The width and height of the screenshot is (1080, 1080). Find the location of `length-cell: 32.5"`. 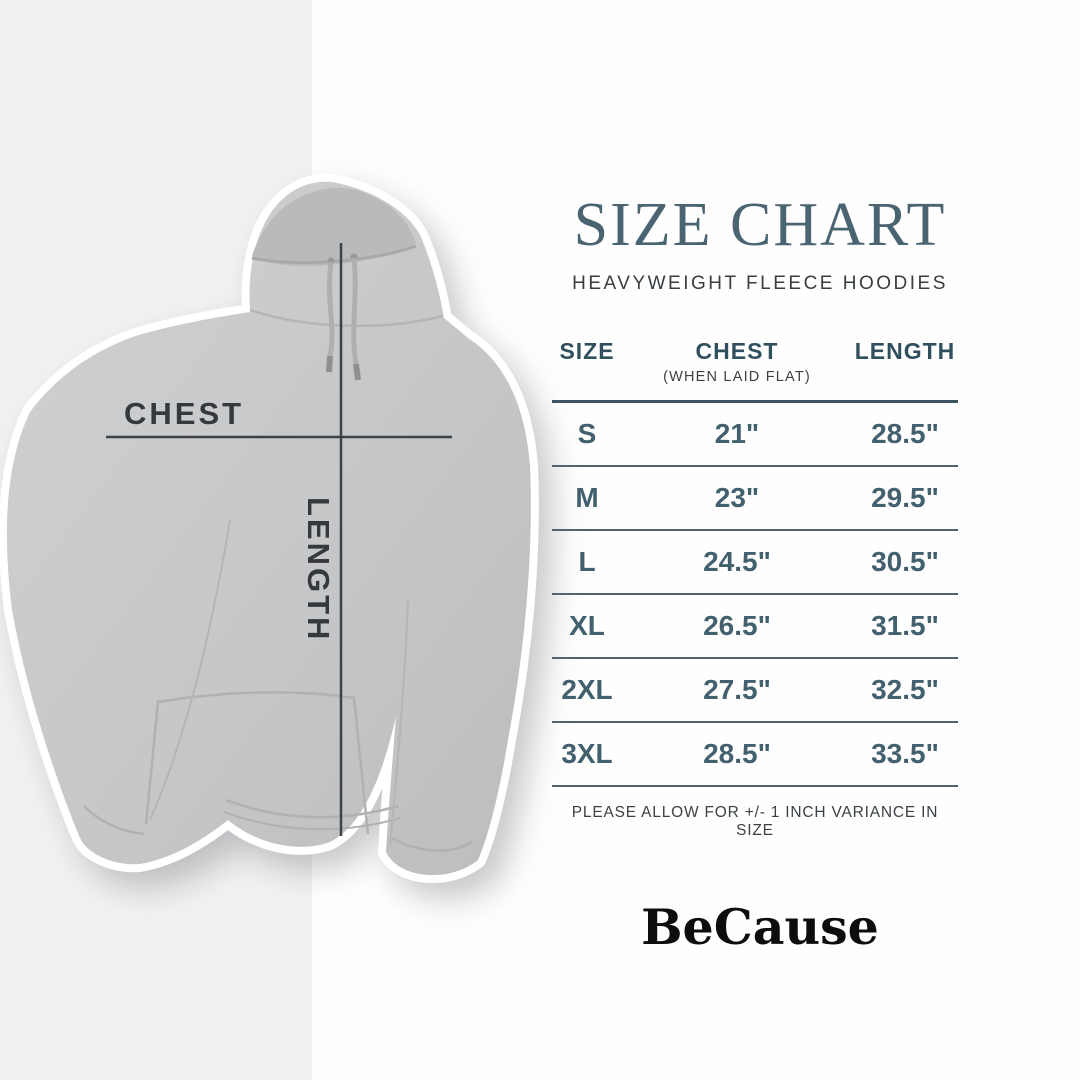

length-cell: 32.5" is located at coordinates (905, 689).